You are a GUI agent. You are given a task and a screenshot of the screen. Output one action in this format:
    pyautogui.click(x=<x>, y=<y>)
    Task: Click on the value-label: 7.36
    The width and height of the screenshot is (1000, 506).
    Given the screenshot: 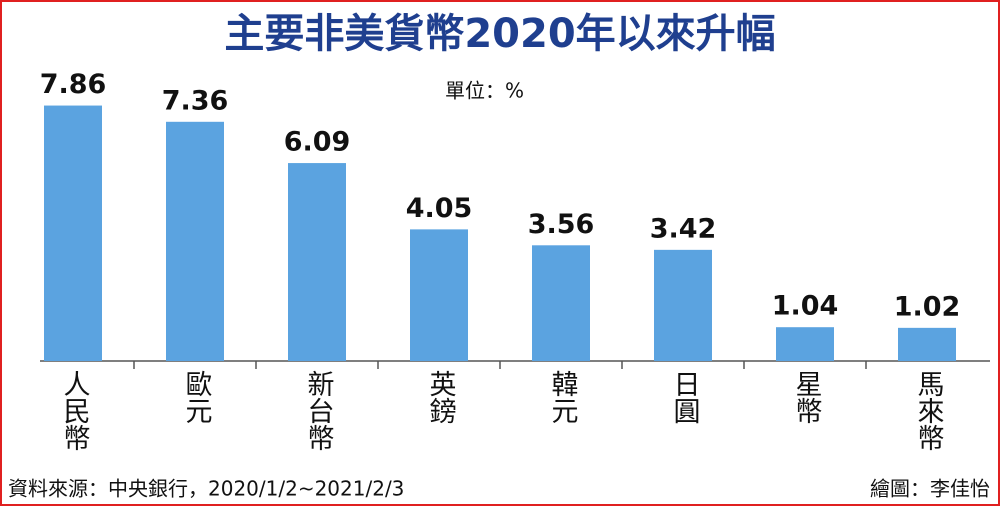 What is the action you would take?
    pyautogui.click(x=195, y=100)
    